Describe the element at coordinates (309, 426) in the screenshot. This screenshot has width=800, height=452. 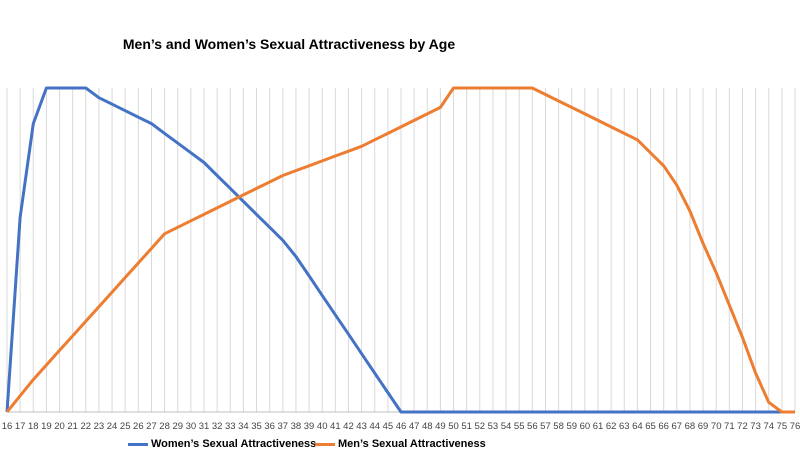
I see `x-tick-label: 39` at that location.